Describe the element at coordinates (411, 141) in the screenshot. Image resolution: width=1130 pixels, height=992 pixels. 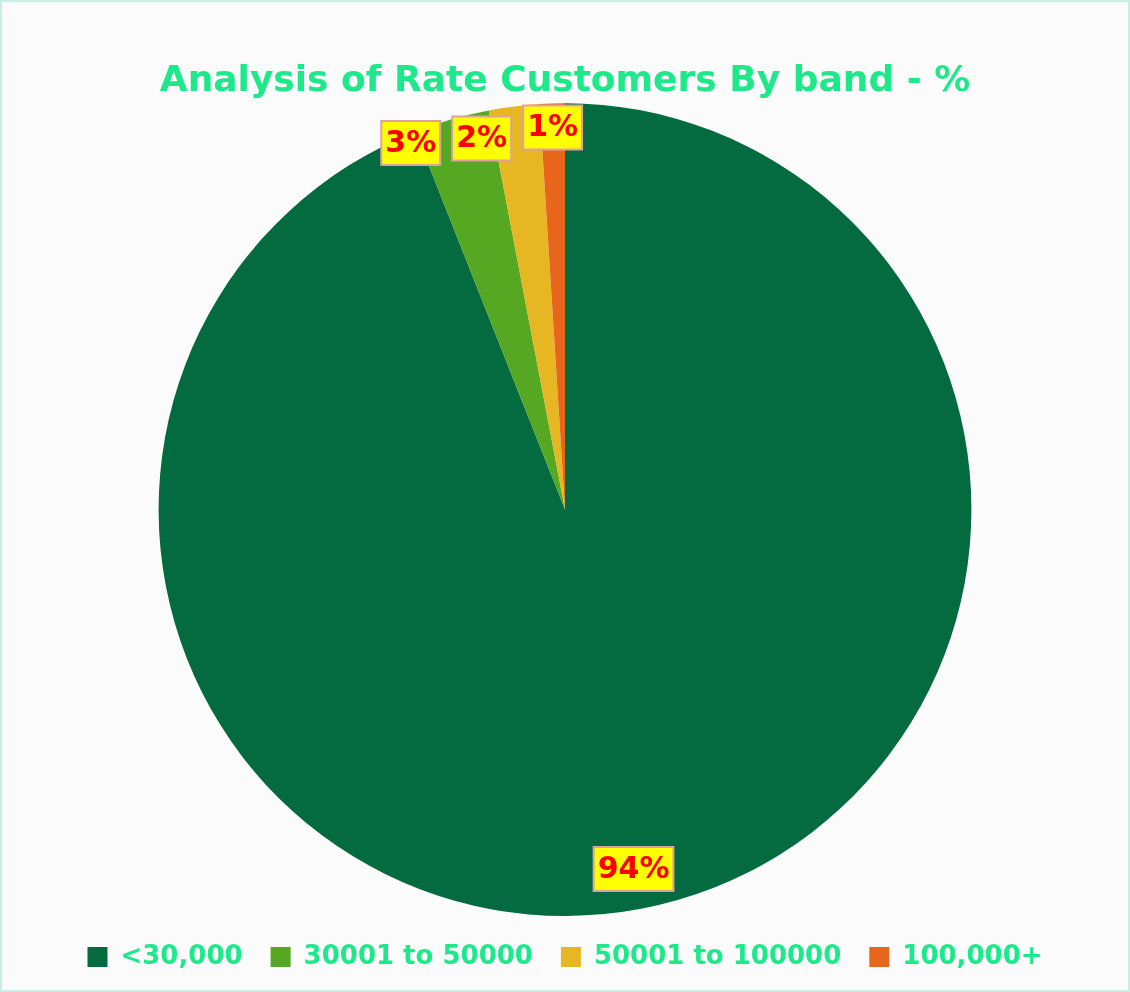
I see `data-label: 3%` at that location.